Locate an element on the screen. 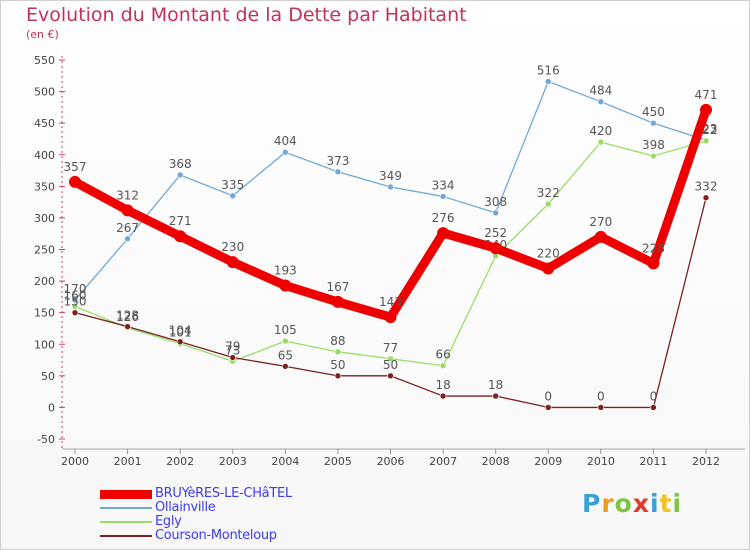 Image resolution: width=750 pixels, height=550 pixels. data-label: 420 is located at coordinates (600, 131).